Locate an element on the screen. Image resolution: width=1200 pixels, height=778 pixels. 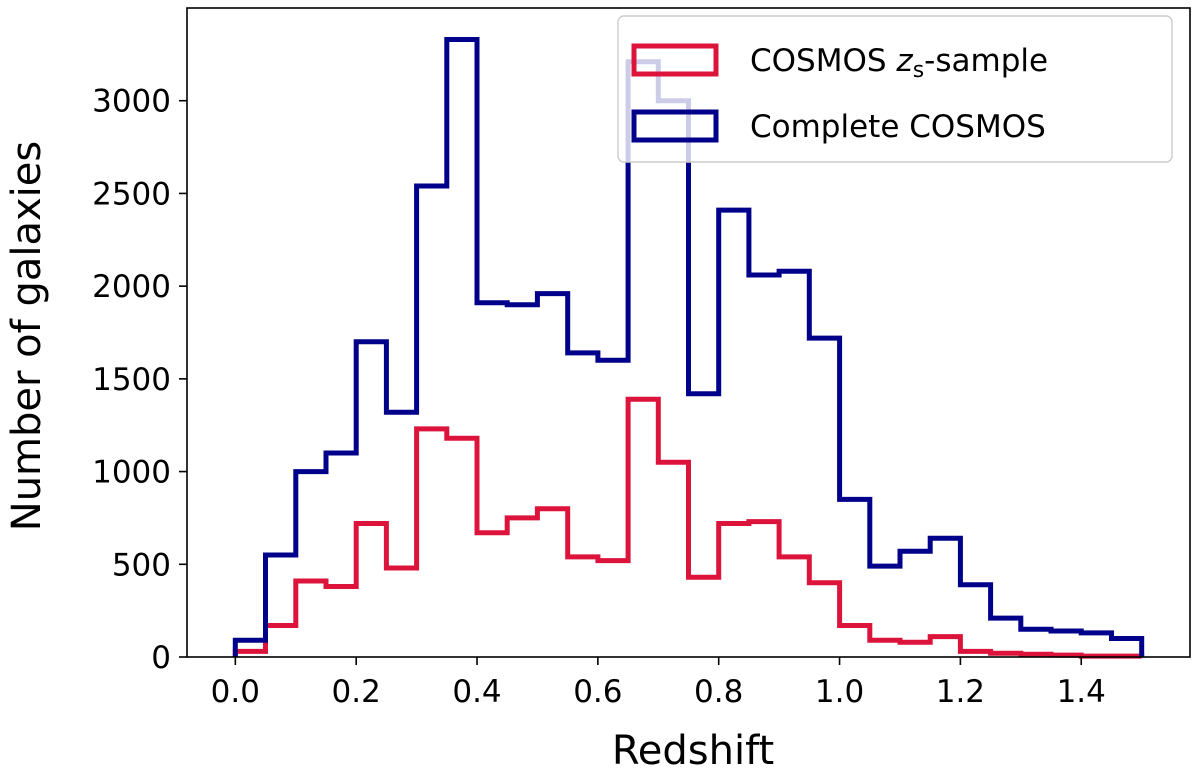
y-tick-label: 0 is located at coordinates (161, 658).